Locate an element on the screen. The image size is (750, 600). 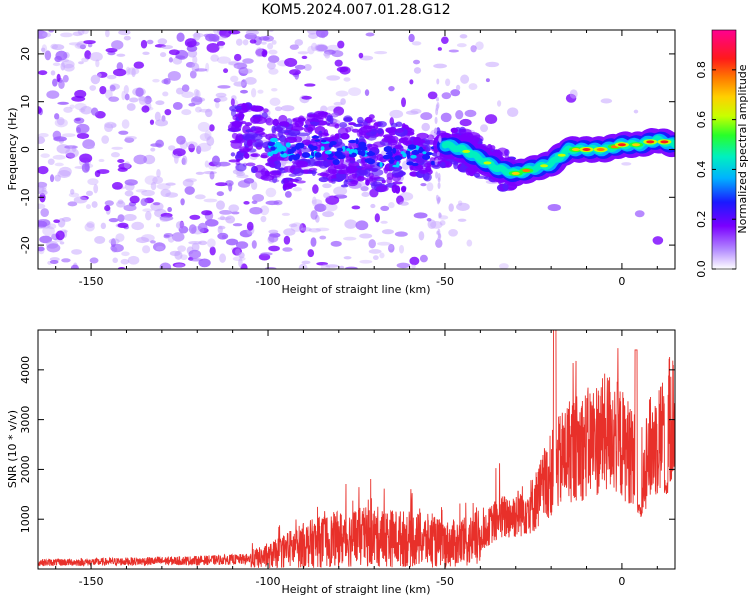
colorbar-tick-label: 0.6 is located at coordinates (701, 120).